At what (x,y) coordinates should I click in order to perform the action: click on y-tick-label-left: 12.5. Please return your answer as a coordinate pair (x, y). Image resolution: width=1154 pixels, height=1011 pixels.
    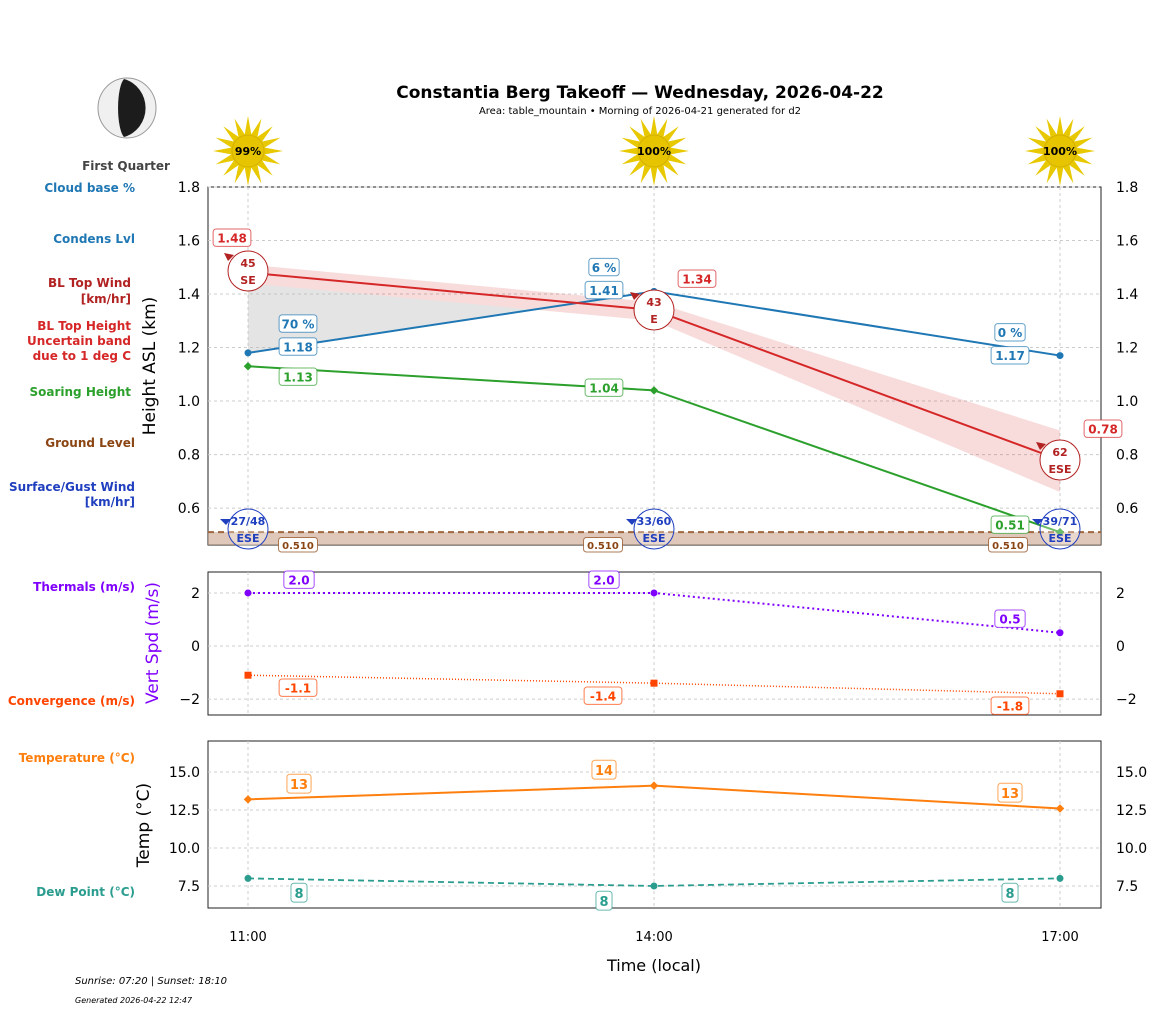
    Looking at the image, I should click on (184, 811).